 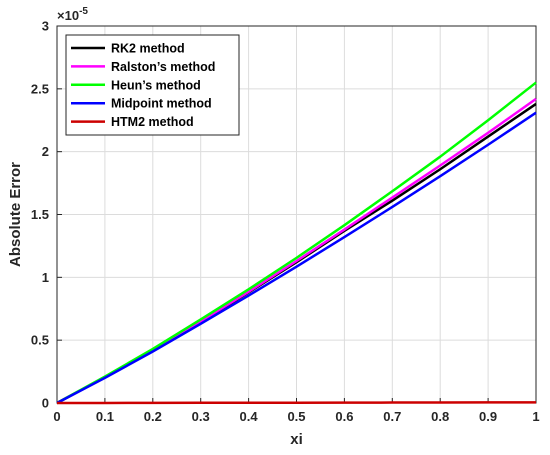 I want to click on y-axis-exponent: ×10⁻⁵, so click(x=72, y=14).